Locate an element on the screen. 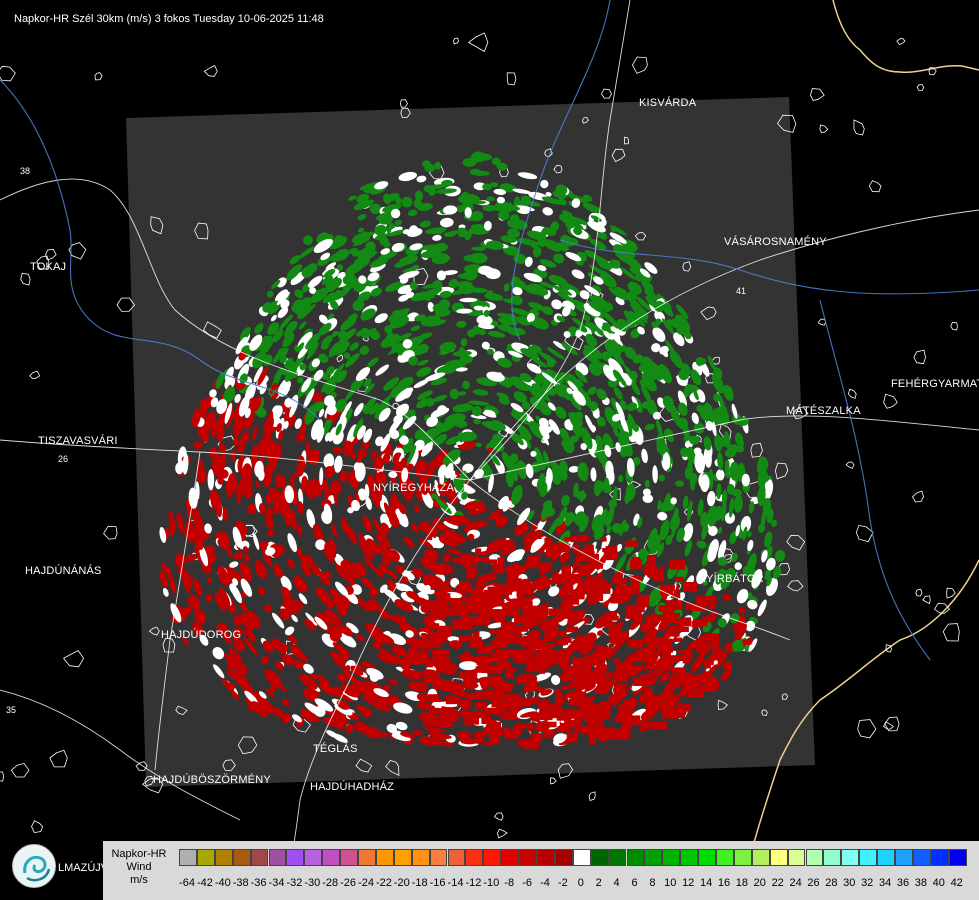 The width and height of the screenshot is (979, 900). legend-tick-label: -24 is located at coordinates (366, 883).